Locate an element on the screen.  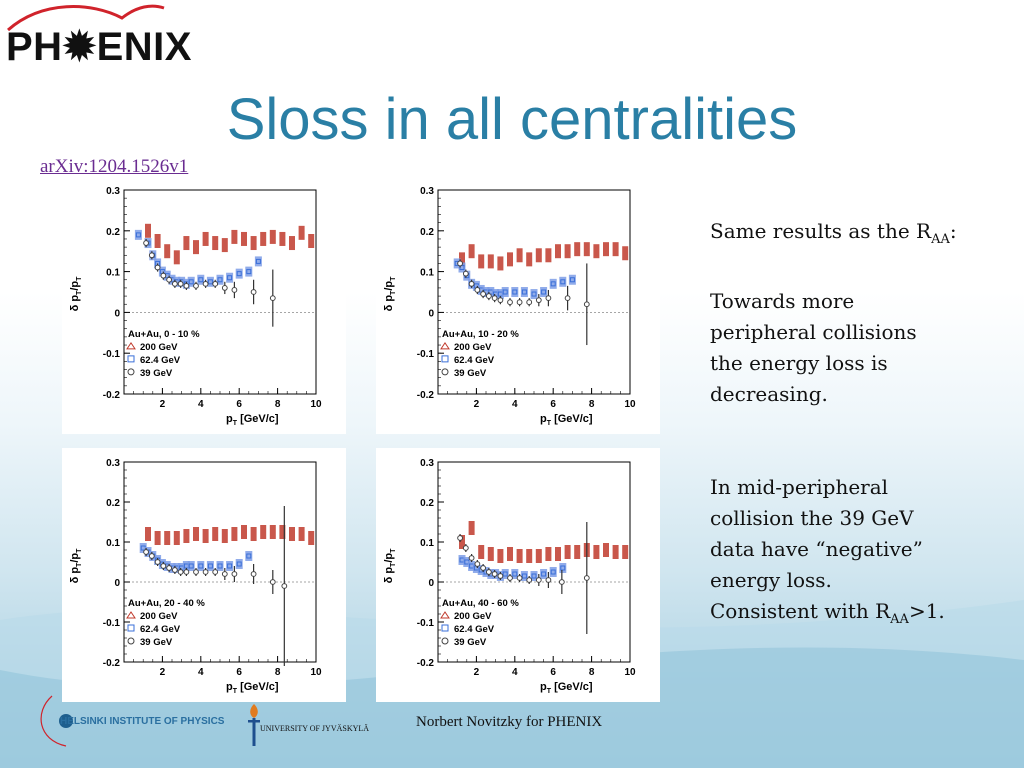
phenix-logo: PH✹ENIX is located at coordinates (112, 36).